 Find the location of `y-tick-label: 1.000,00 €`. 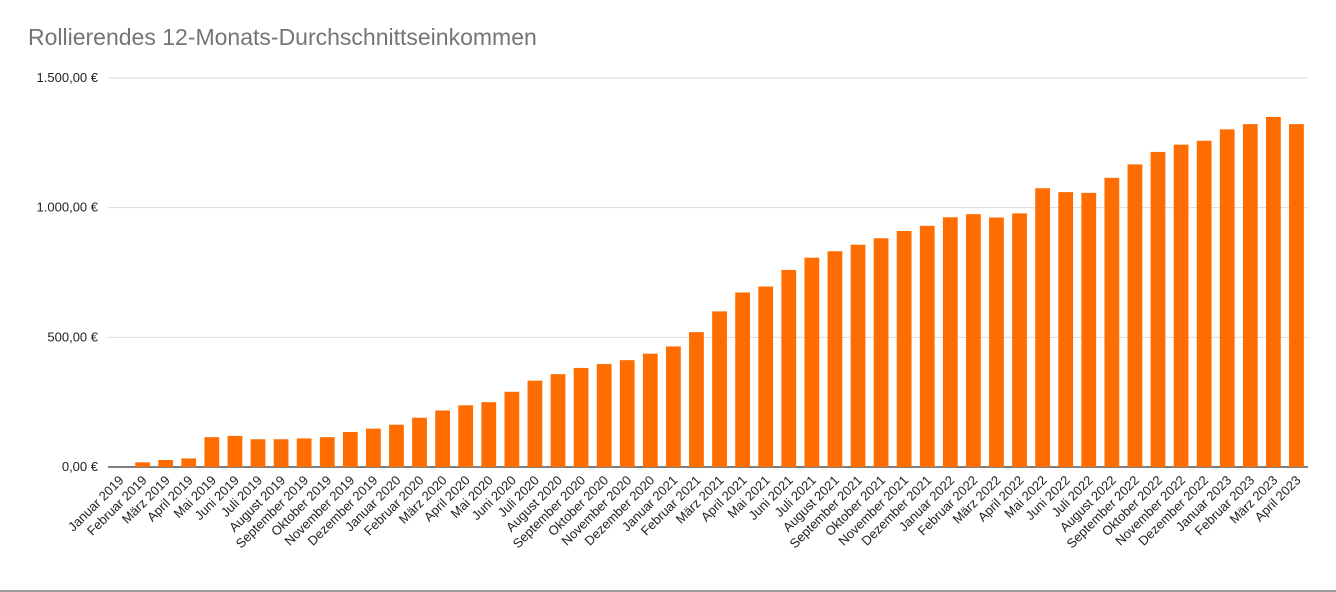

y-tick-label: 1.000,00 € is located at coordinates (68, 207).